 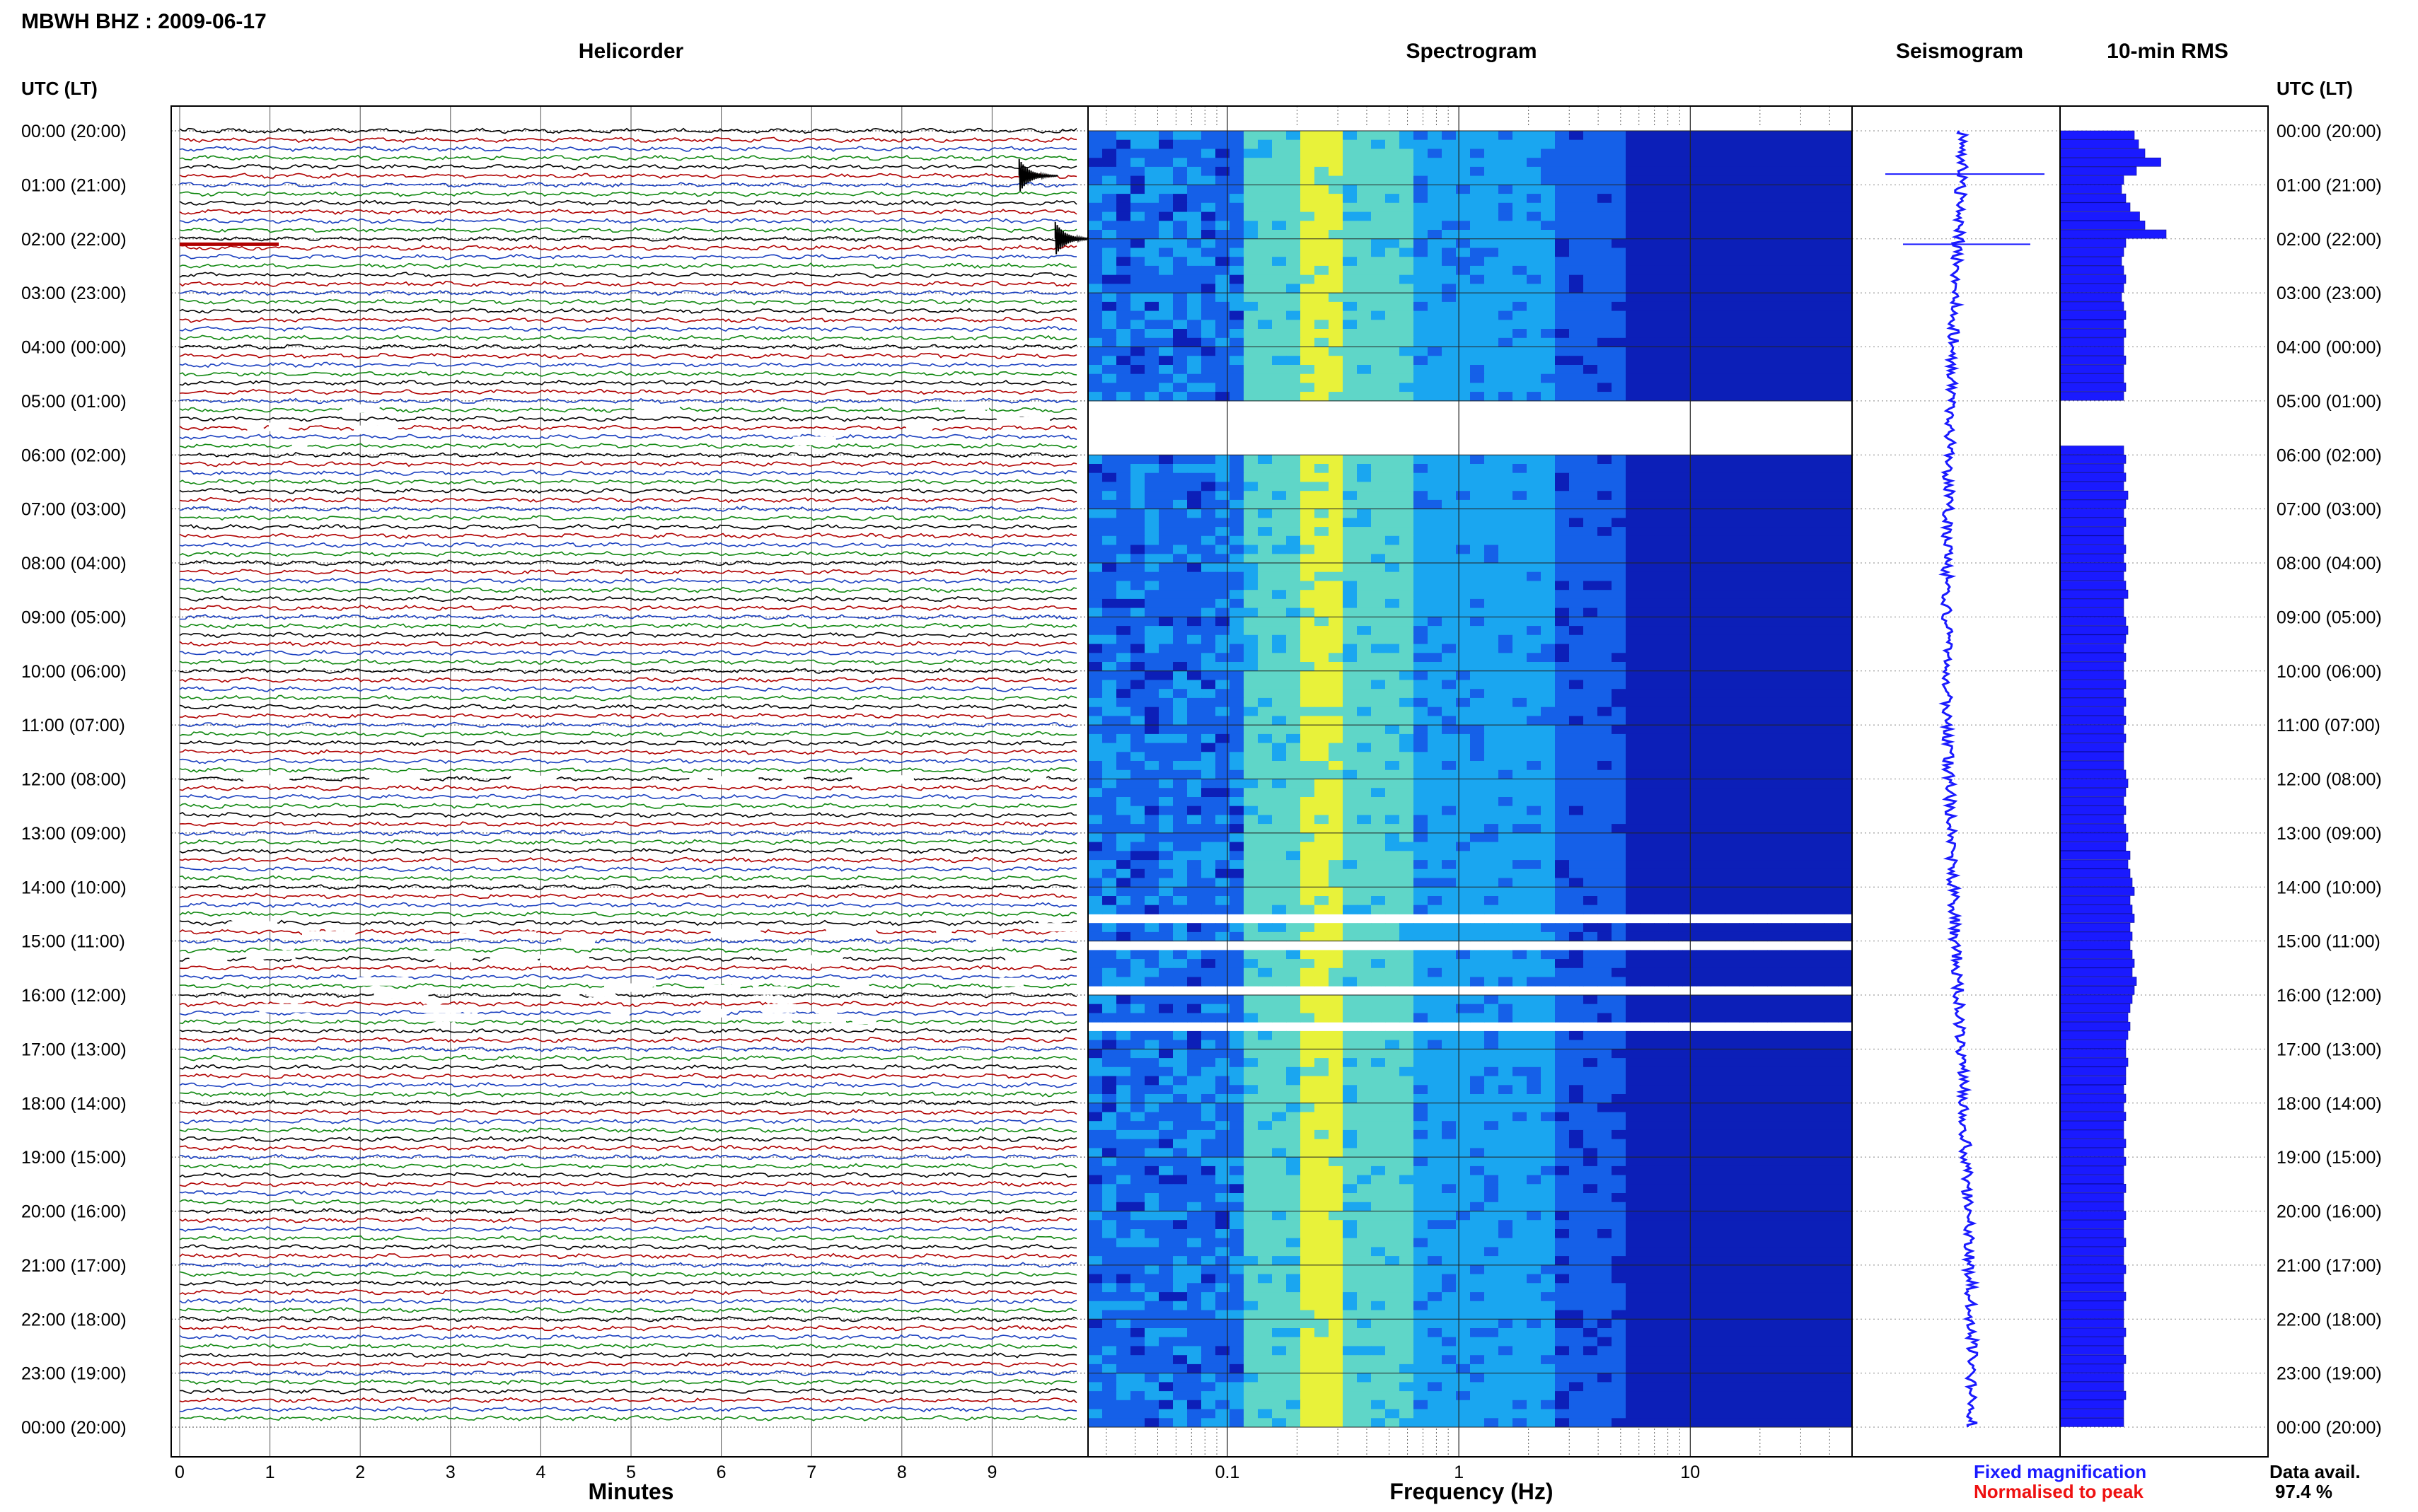 What do you see at coordinates (74, 617) in the screenshot?
I see `time-label-left: 09:00 (05:00)` at bounding box center [74, 617].